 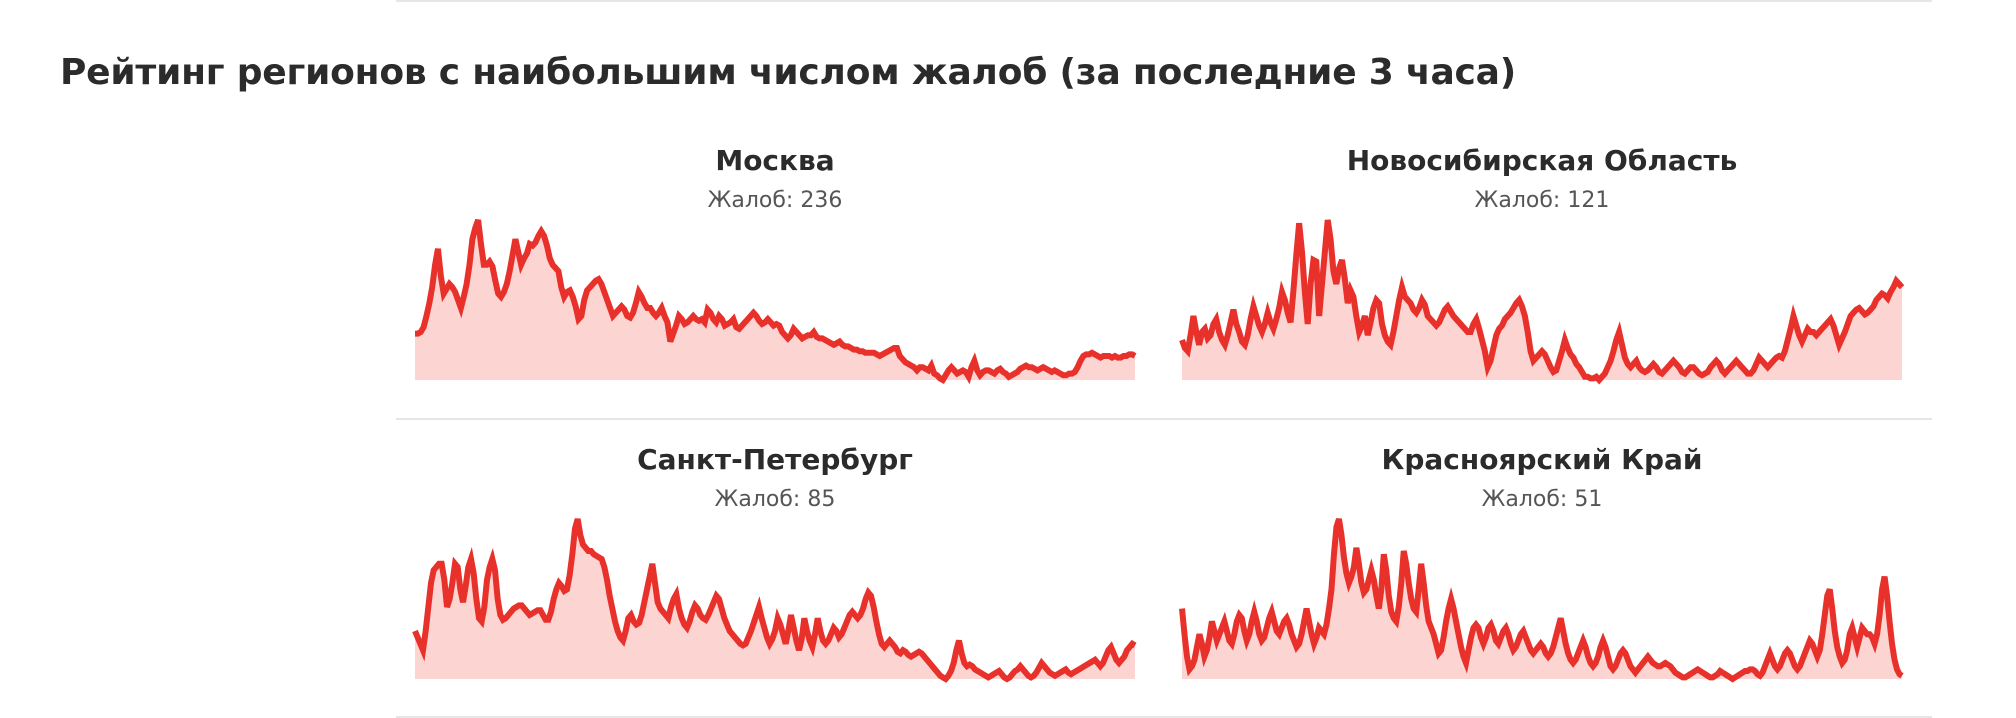 I want to click on chart-panel-krasnoyarsk: Красноярский Край Жалоб: 51, so click(x=1541, y=563).